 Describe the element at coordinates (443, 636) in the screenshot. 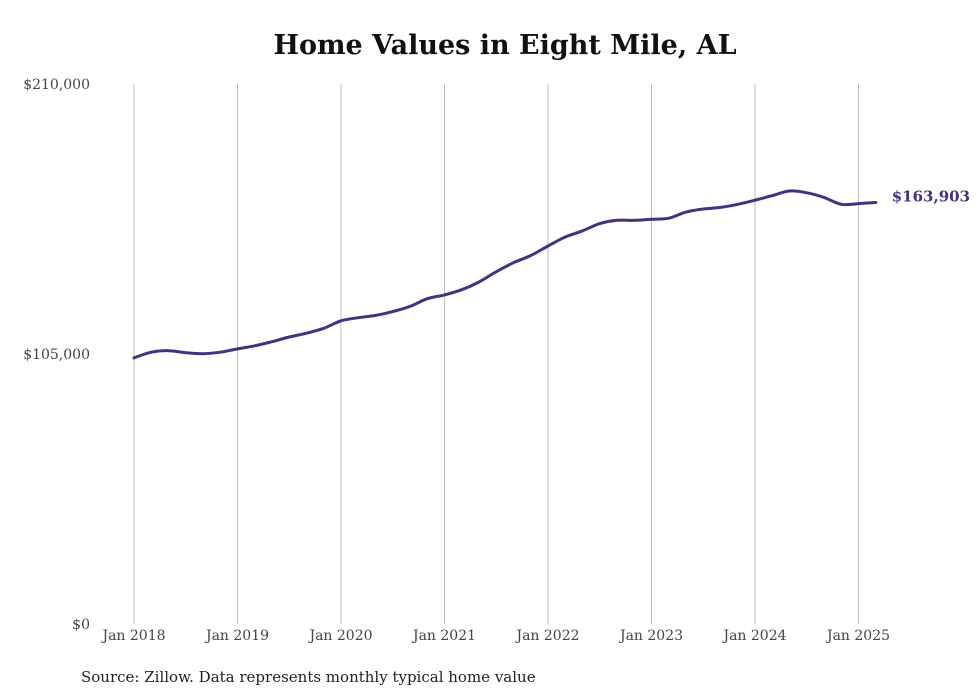

I see `x-tick-label: Jan 2021` at that location.